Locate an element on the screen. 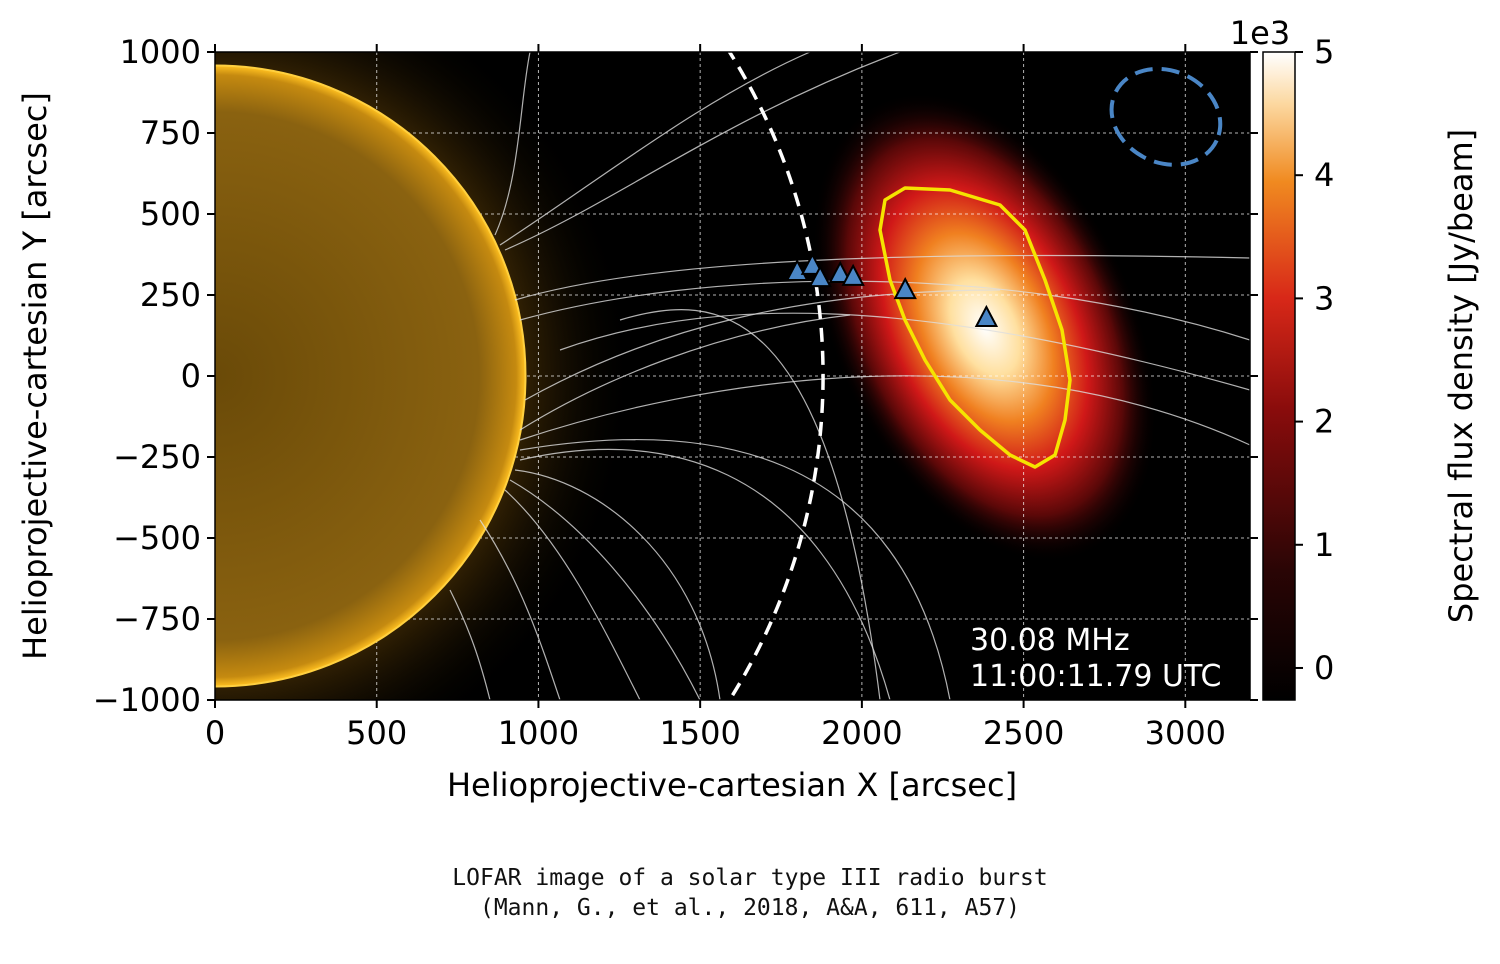  colorbar is located at coordinates (1279, 376).